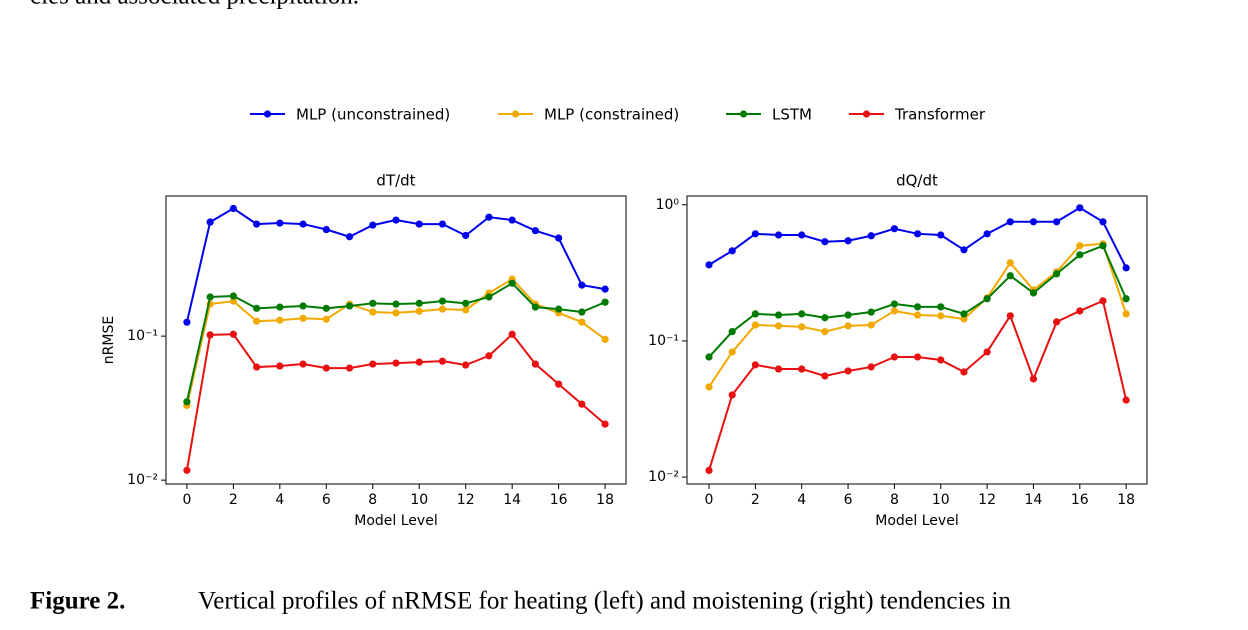  What do you see at coordinates (663, 477) in the screenshot?
I see `y-tick-label: 10⁻²` at bounding box center [663, 477].